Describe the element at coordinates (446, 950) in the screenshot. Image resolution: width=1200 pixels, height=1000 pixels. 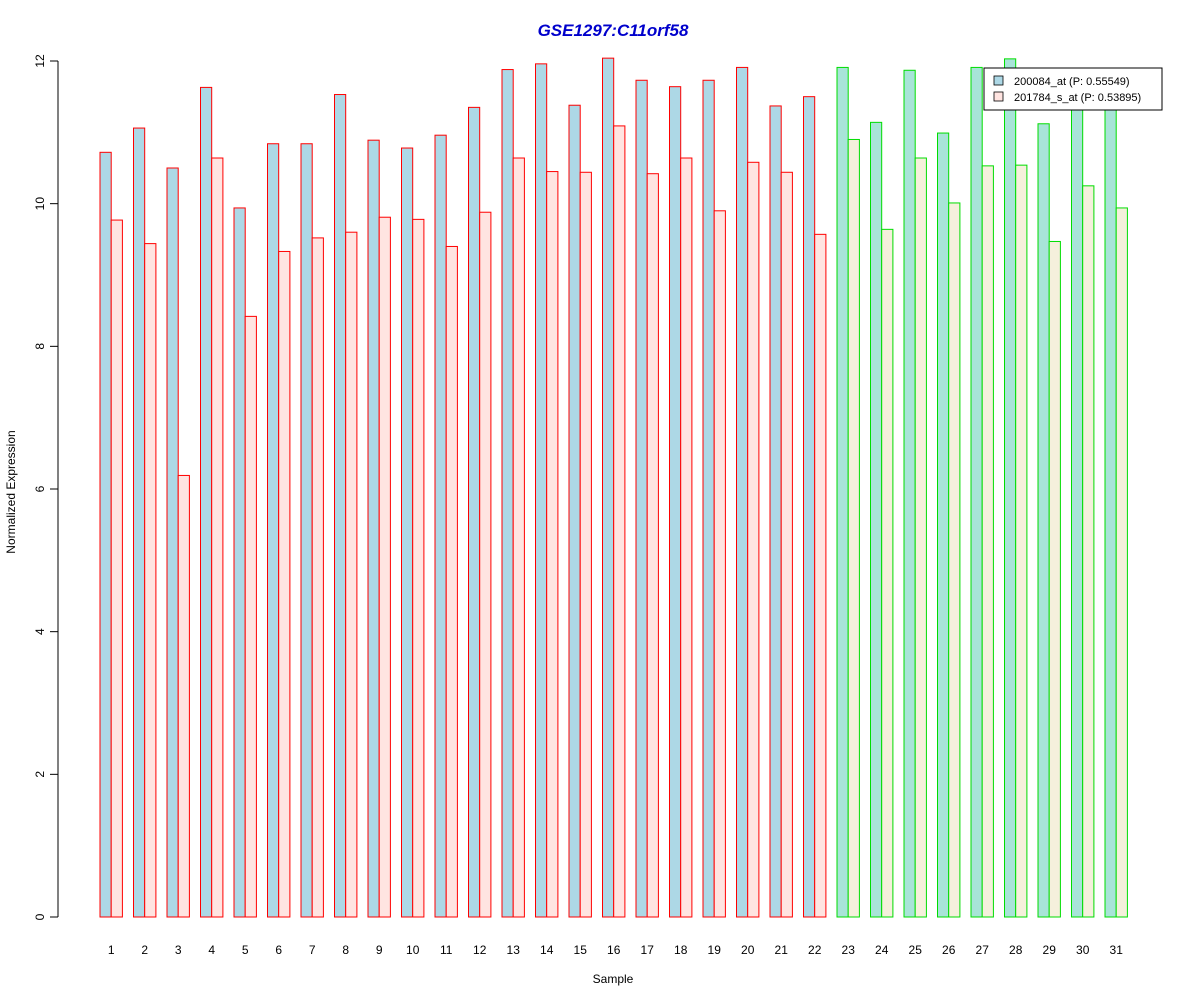
I see `x-tick-label: 11` at that location.